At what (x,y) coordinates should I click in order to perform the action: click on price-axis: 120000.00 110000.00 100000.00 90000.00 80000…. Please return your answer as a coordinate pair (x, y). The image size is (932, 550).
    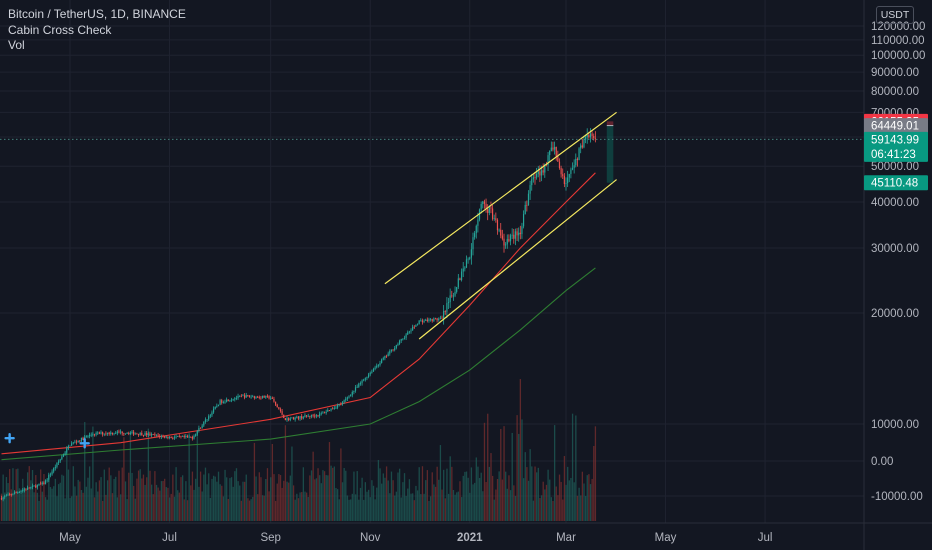
    Looking at the image, I should click on (898, 262).